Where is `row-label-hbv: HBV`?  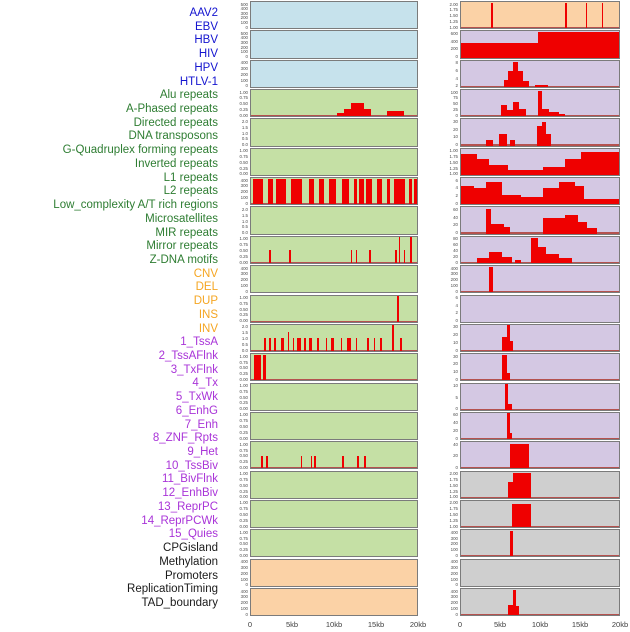 row-label-hbv: HBV is located at coordinates (206, 40).